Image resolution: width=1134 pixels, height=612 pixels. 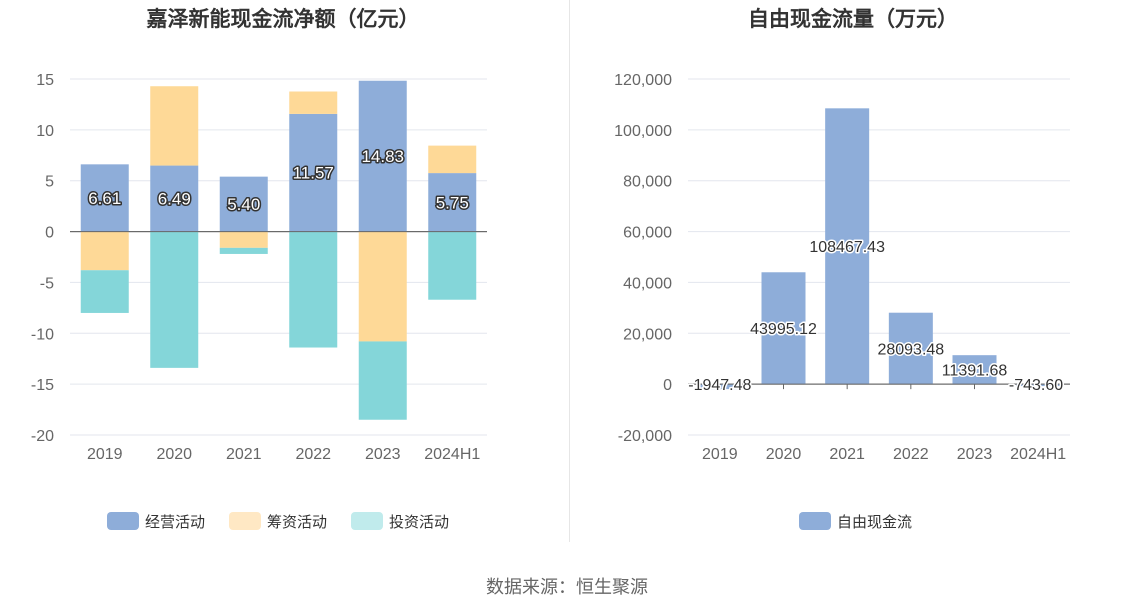 I want to click on data-label: 5.75, so click(x=452, y=202).